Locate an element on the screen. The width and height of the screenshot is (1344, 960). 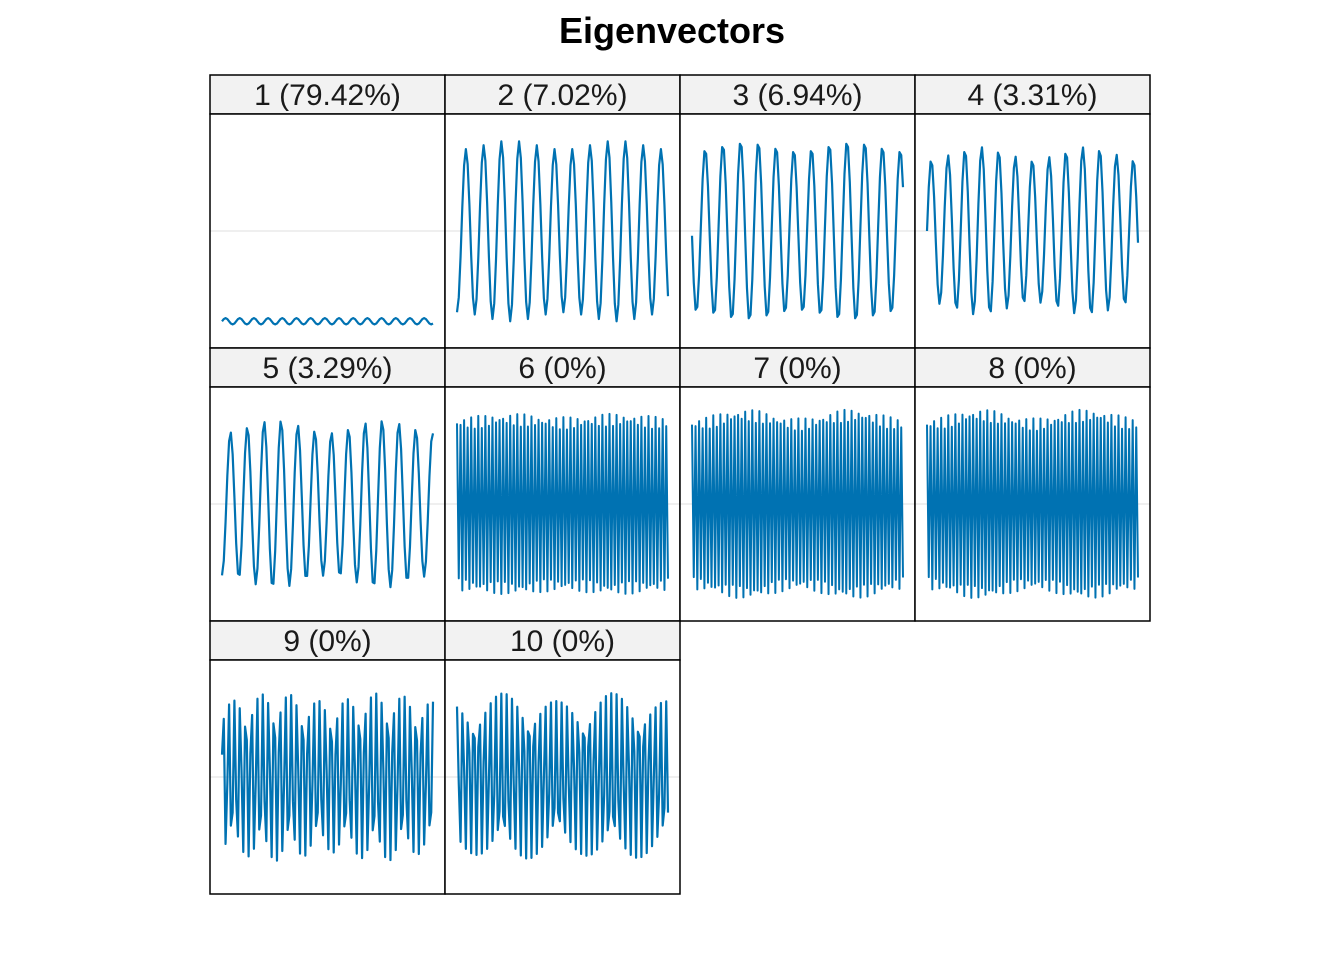
chart-title: Eigenvectors is located at coordinates (672, 30).